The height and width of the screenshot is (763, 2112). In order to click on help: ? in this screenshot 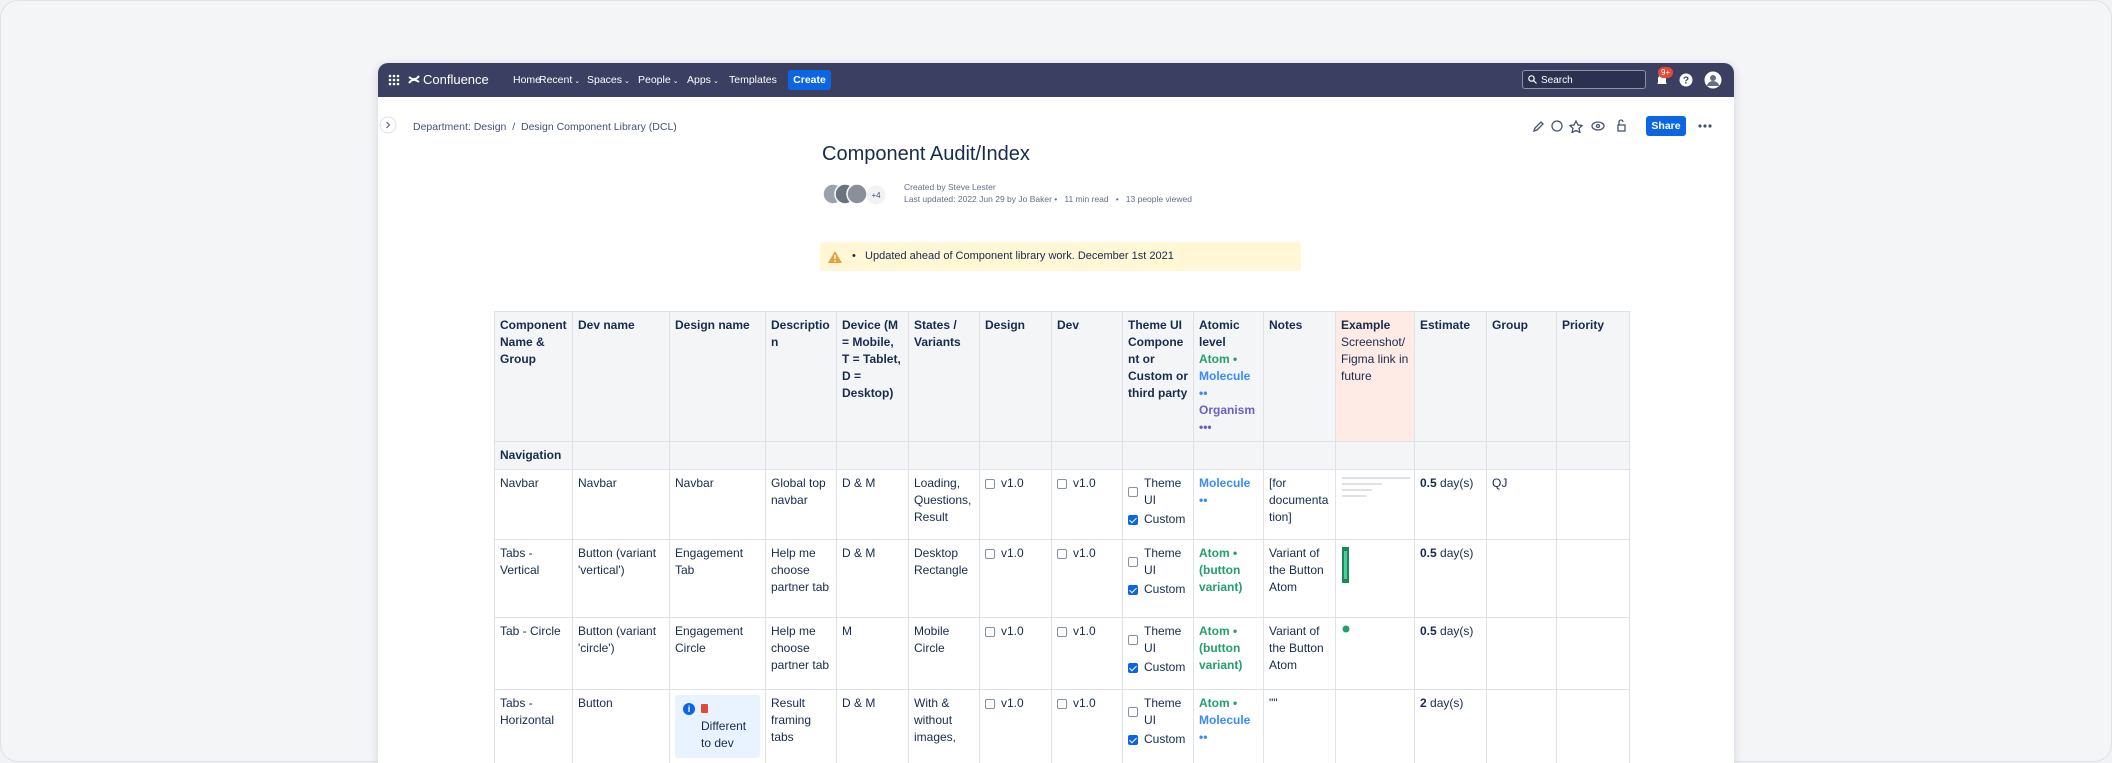, I will do `click(1686, 80)`.